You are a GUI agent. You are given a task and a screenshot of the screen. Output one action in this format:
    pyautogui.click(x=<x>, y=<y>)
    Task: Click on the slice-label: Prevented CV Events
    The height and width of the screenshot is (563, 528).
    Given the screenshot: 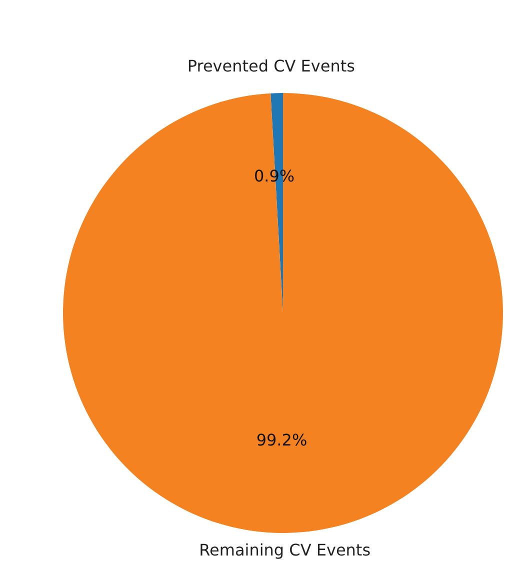 What is the action you would take?
    pyautogui.click(x=271, y=66)
    